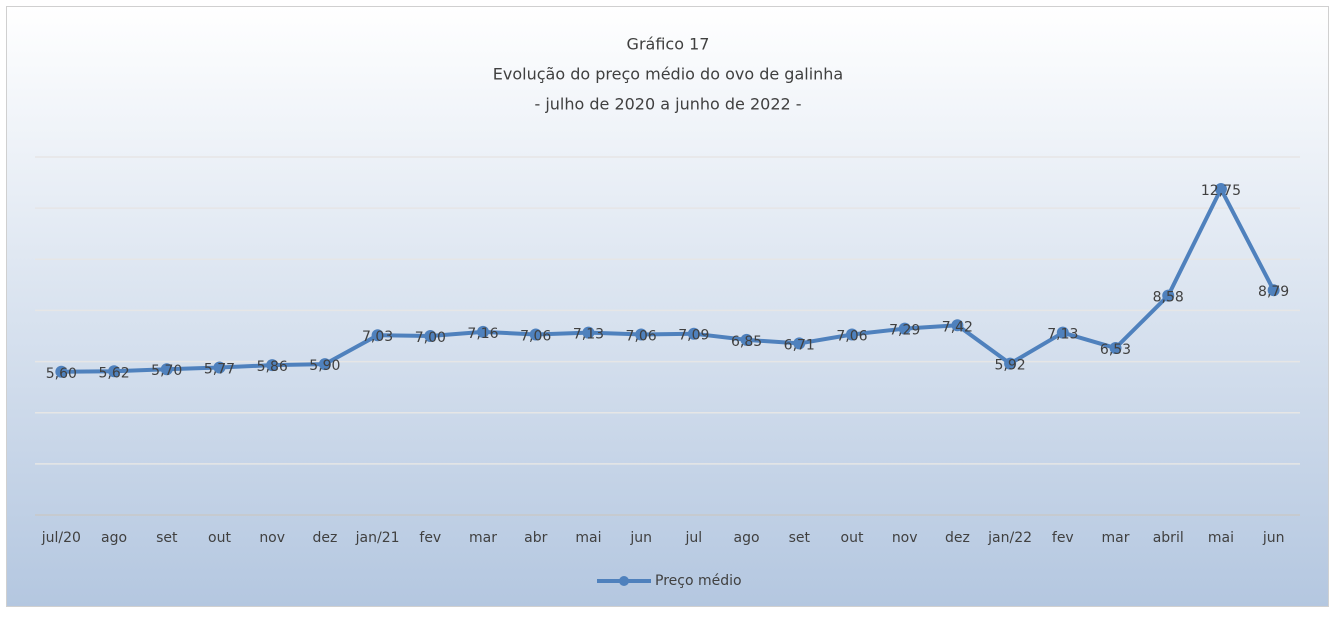 This screenshot has height=617, width=1335. What do you see at coordinates (694, 538) in the screenshot?
I see `x-tick-label: jul` at bounding box center [694, 538].